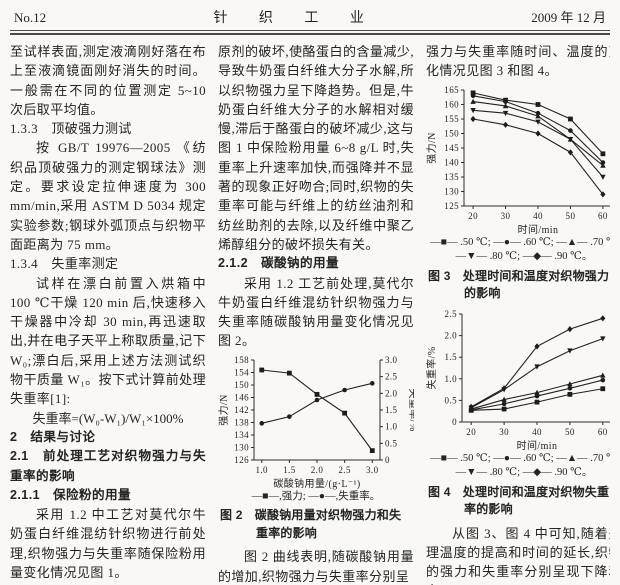 The width and height of the screenshot is (620, 585). I want to click on journal-title: 针 织 工 业, so click(295, 18).